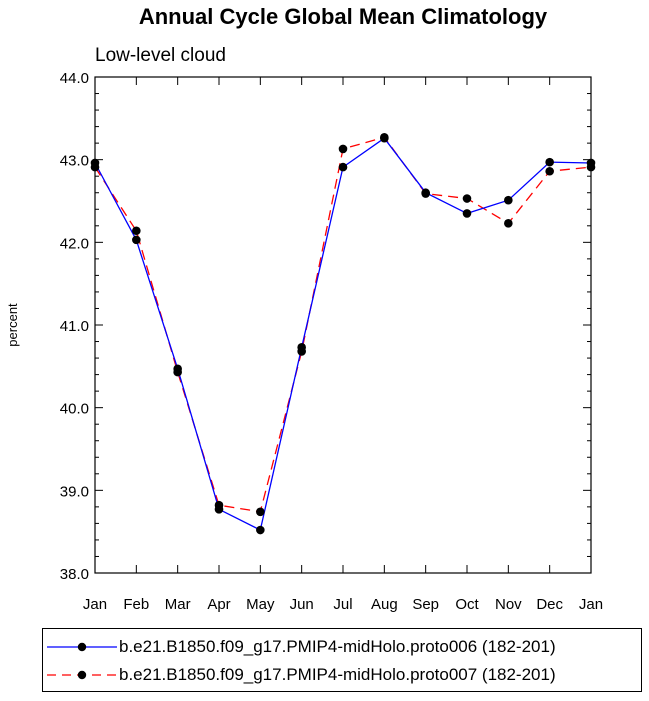 The image size is (649, 701). What do you see at coordinates (260, 604) in the screenshot?
I see `x-tick-label: May` at bounding box center [260, 604].